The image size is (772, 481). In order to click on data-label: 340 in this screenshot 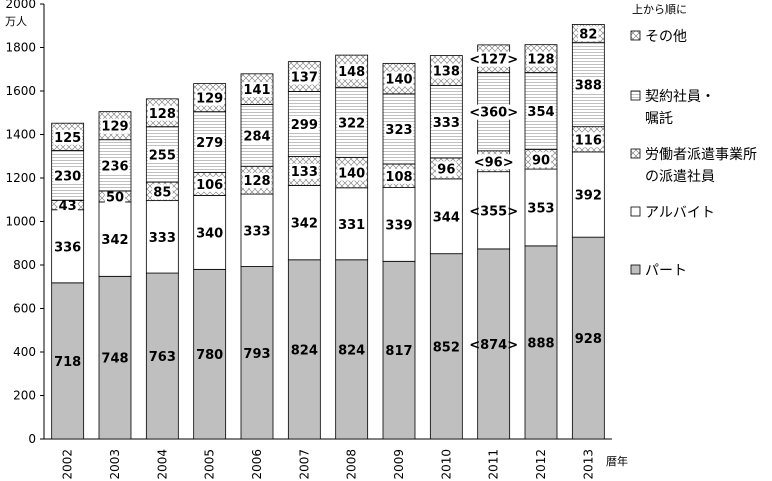, I will do `click(209, 233)`.